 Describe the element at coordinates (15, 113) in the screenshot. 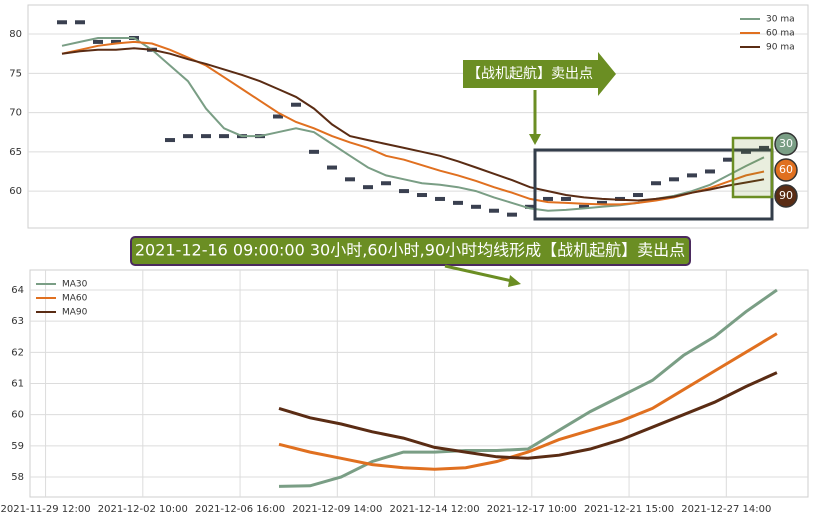

I see `y-tick-label: 70` at that location.